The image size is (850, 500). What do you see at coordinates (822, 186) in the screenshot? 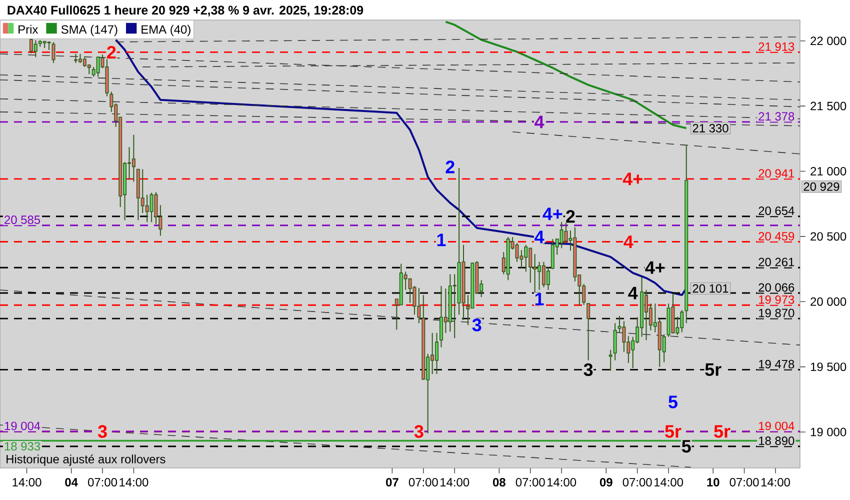
I see `text: 20 929` at bounding box center [822, 186].